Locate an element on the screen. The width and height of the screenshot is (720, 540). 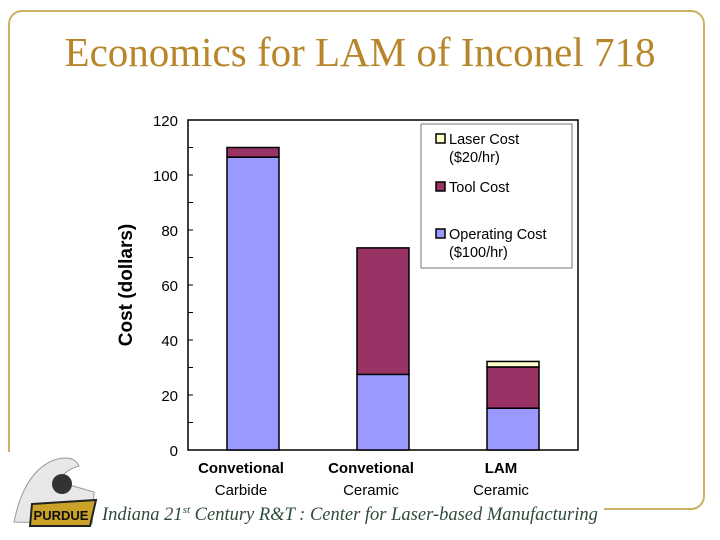
y-tick-label: 80 is located at coordinates (169, 231).